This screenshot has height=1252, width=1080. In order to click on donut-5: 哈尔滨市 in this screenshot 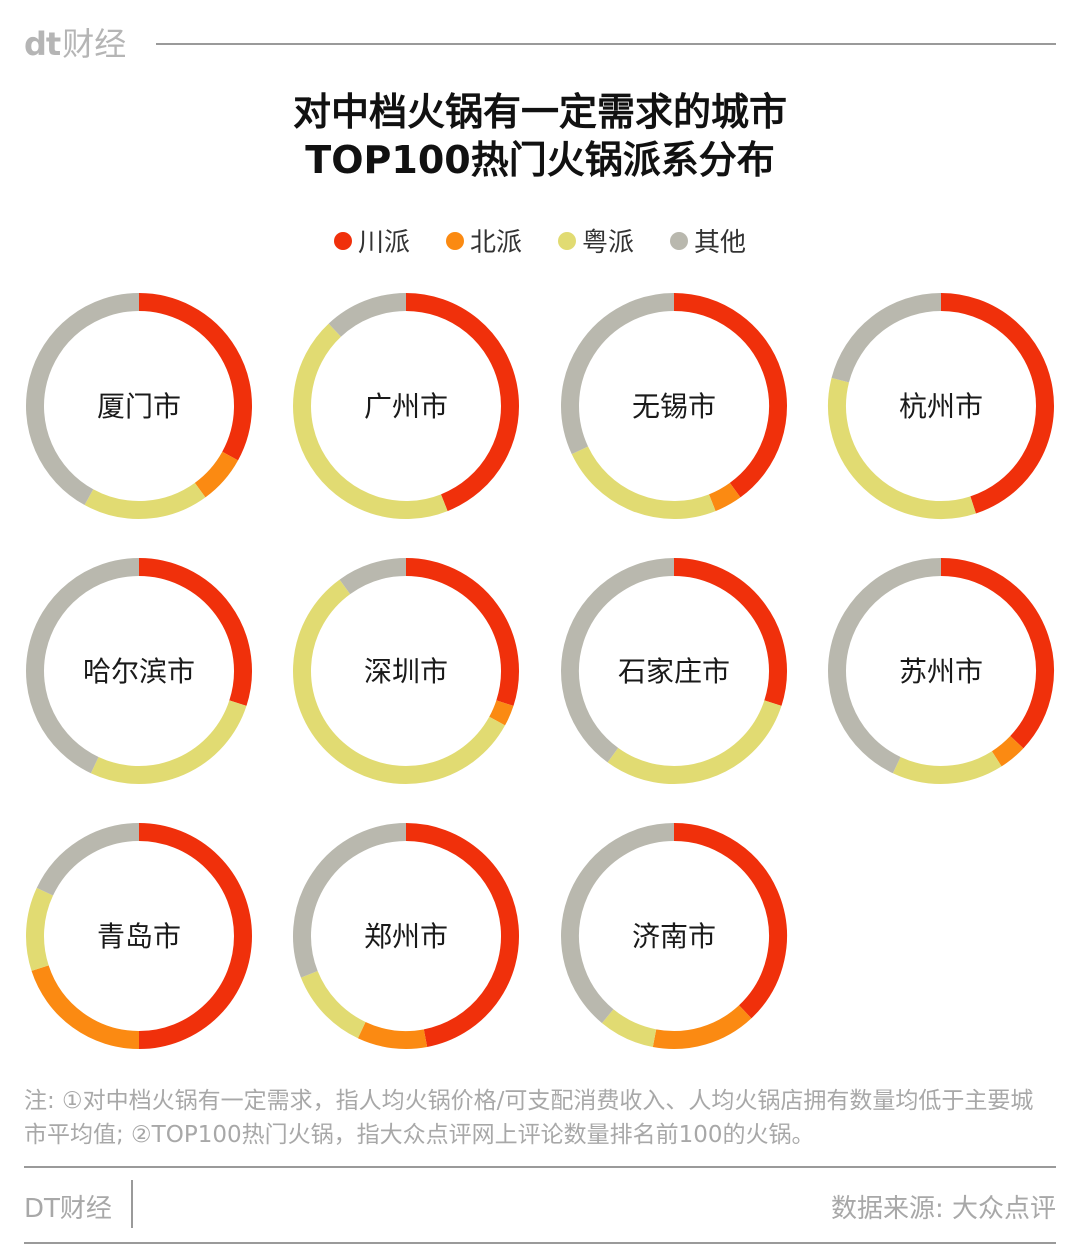, I will do `click(139, 671)`.